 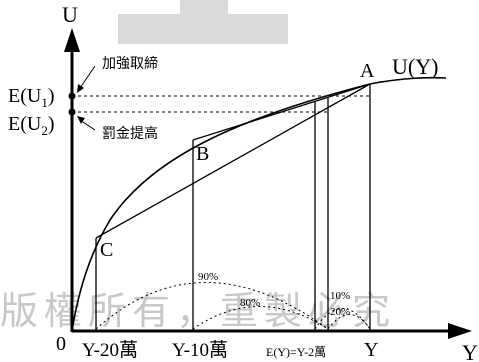 What do you see at coordinates (81, 120) in the screenshot?
I see `arrow-fine-head-icon` at bounding box center [81, 120].